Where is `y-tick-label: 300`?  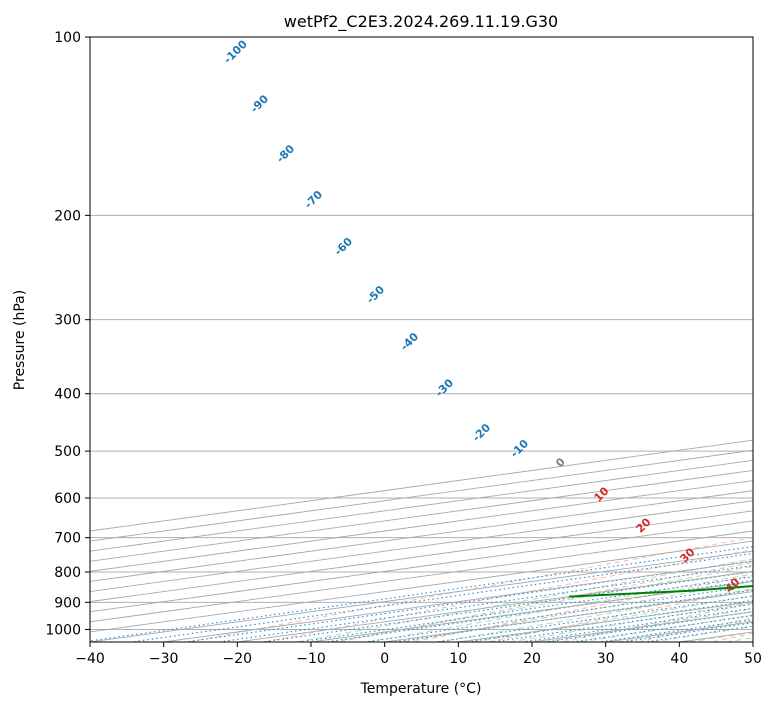
y-tick-label: 300 is located at coordinates (67, 321).